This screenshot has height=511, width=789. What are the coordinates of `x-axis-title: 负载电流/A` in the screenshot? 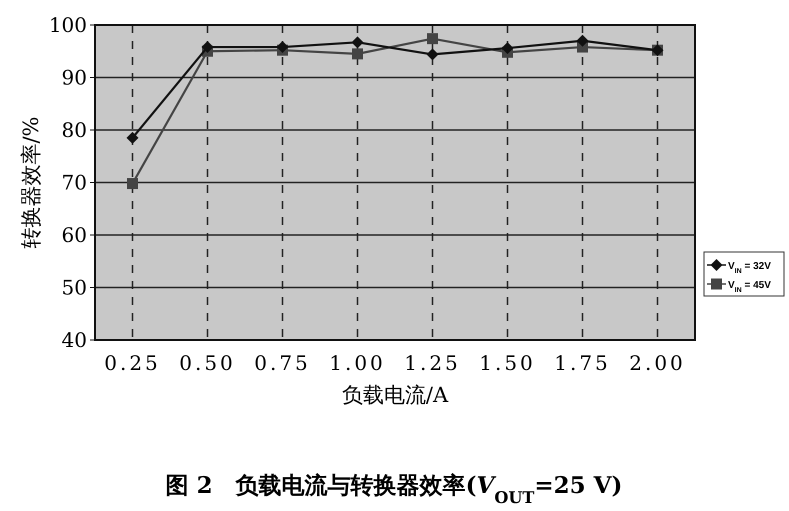 It's located at (395, 395).